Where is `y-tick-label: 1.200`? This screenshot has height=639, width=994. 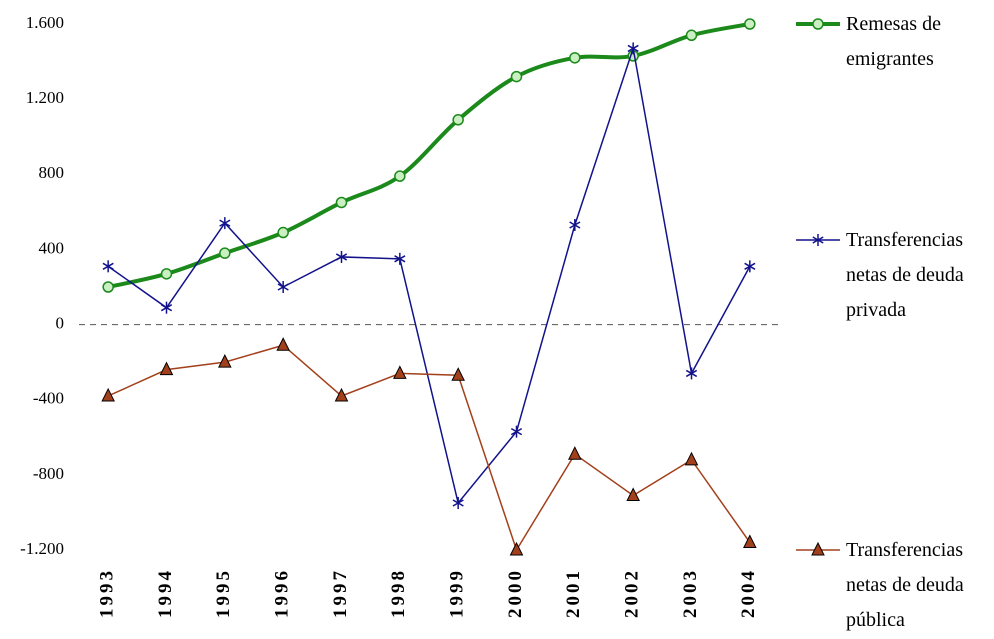 y-tick-label: 1.200 is located at coordinates (45, 97).